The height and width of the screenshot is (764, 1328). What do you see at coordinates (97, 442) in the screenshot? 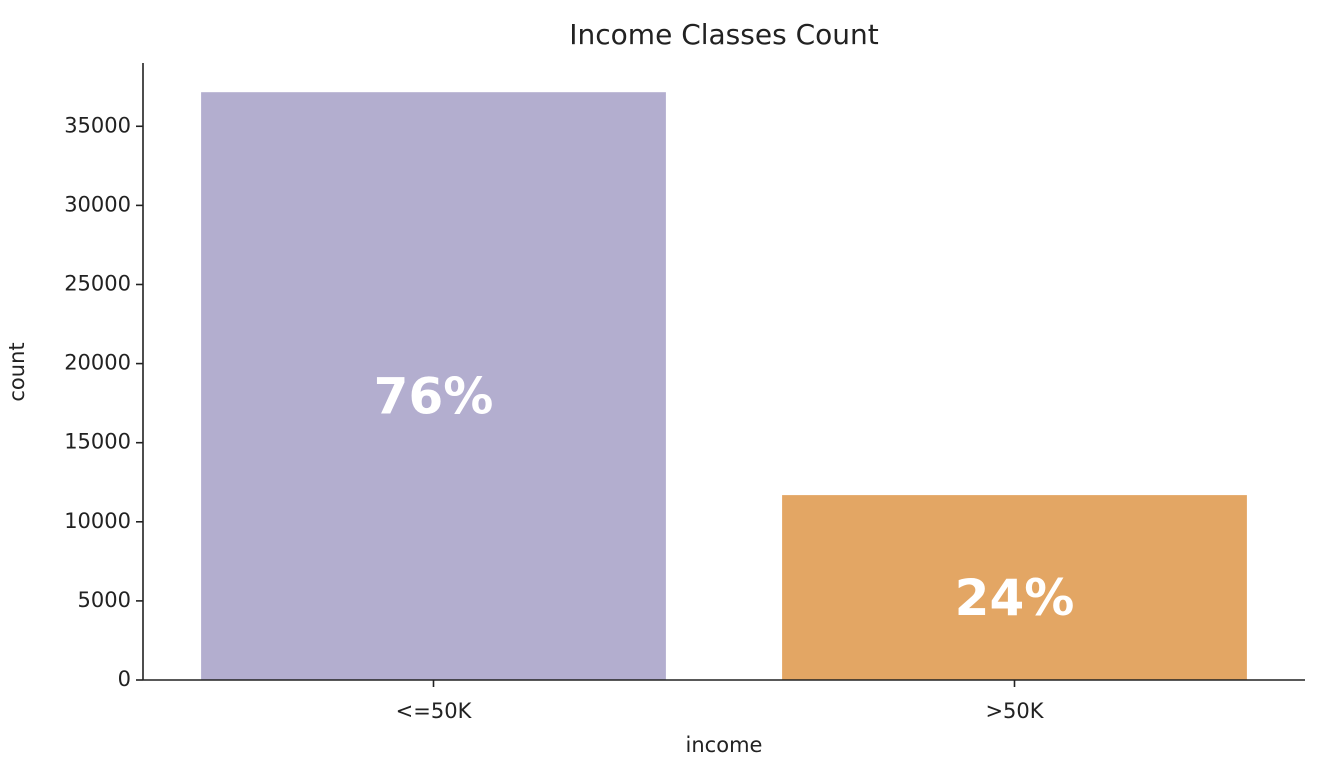
I see `y-tick-label: 15000` at bounding box center [97, 442].